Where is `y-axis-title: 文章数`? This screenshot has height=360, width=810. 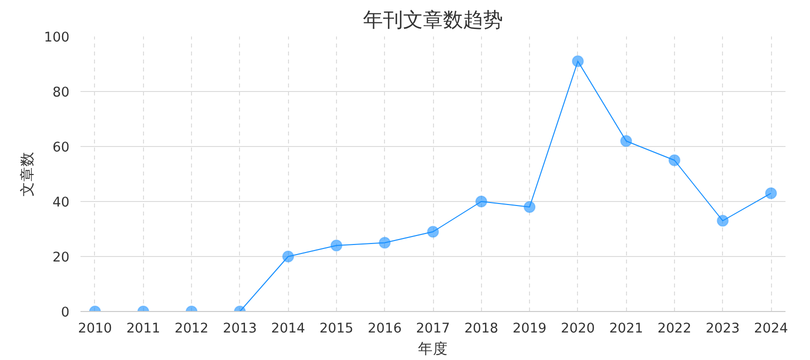 y-axis-title: 文章数 is located at coordinates (27, 174).